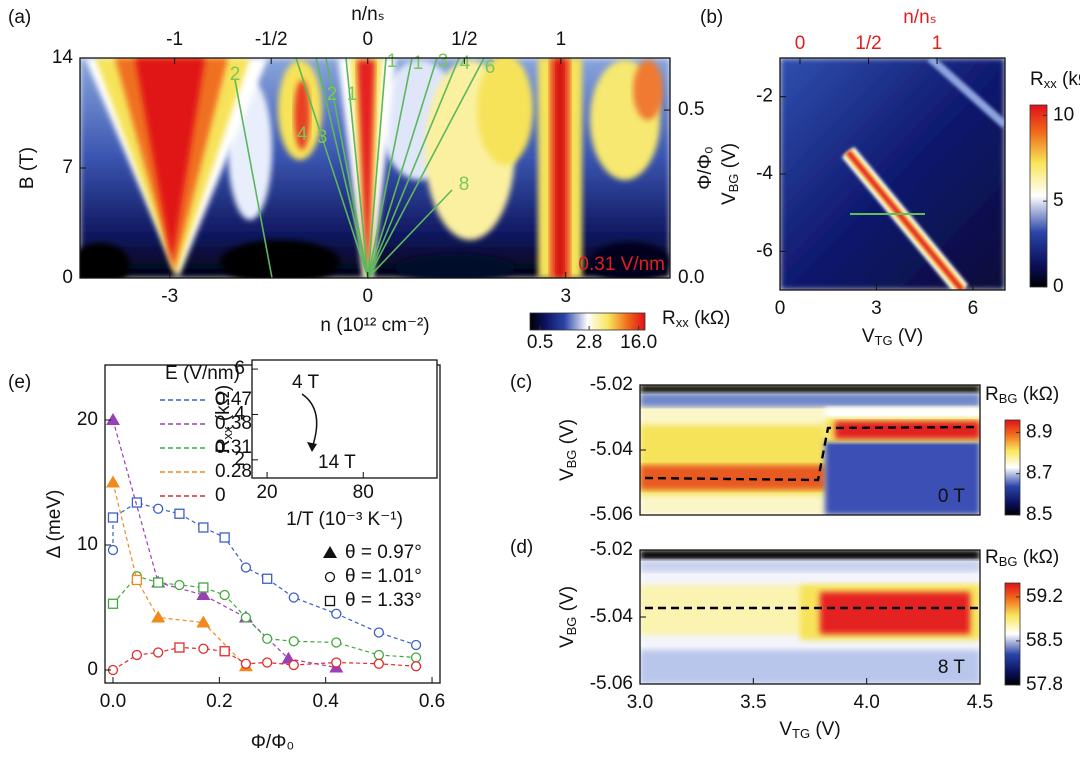 This screenshot has height=757, width=1080. What do you see at coordinates (611, 549) in the screenshot?
I see `y-tick-label: -5.02` at bounding box center [611, 549].